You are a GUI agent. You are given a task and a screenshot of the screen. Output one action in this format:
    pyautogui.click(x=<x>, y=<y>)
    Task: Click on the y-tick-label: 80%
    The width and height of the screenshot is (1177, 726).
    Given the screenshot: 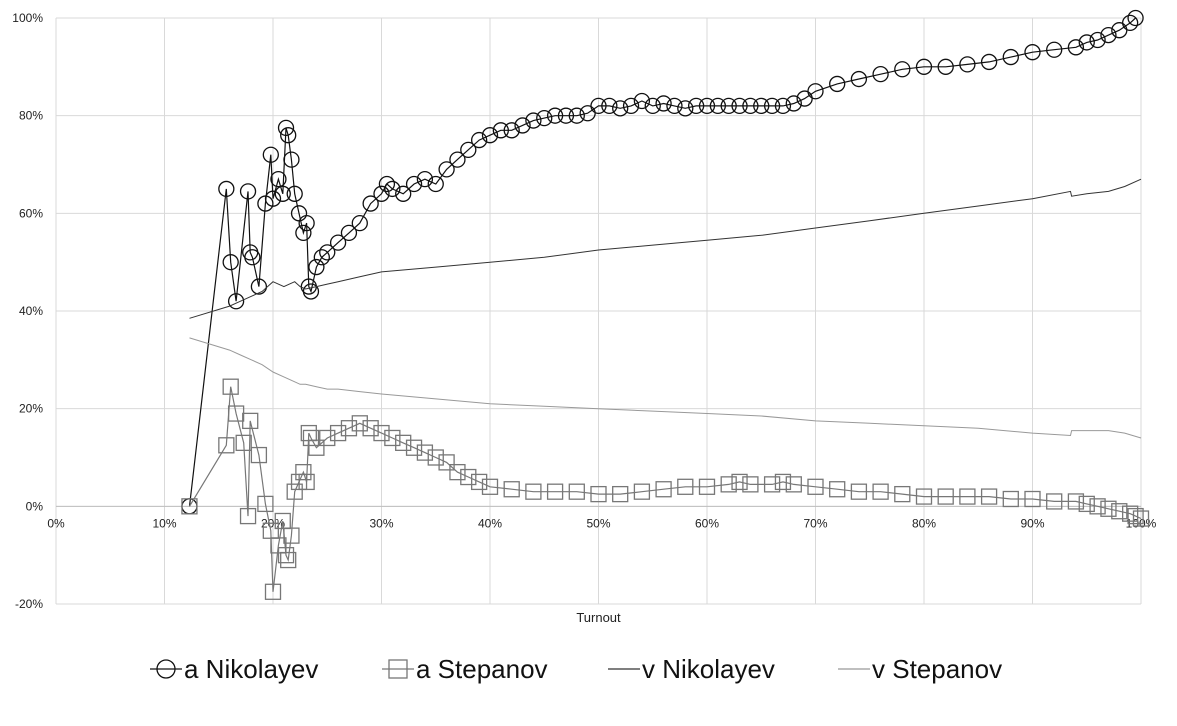 What is the action you would take?
    pyautogui.click(x=31, y=116)
    